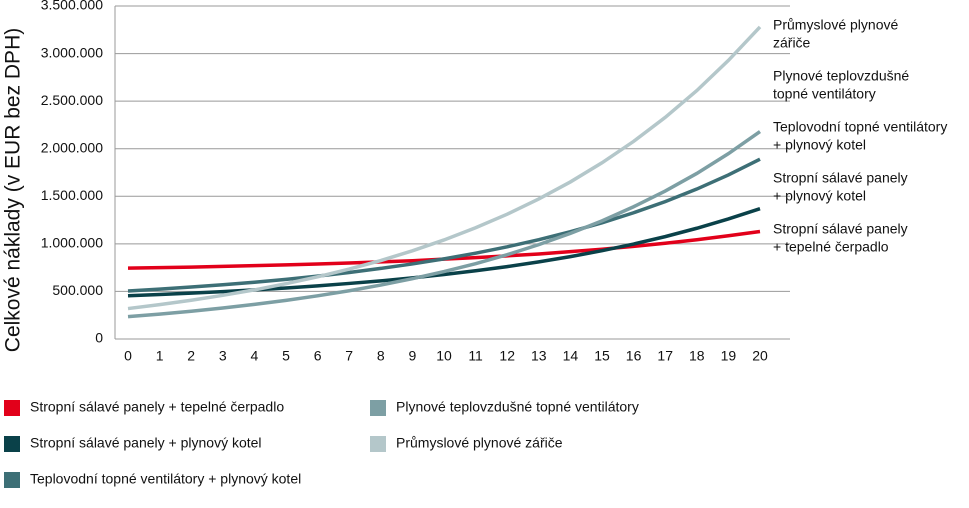  I want to click on x-tick-label: 14, so click(571, 356).